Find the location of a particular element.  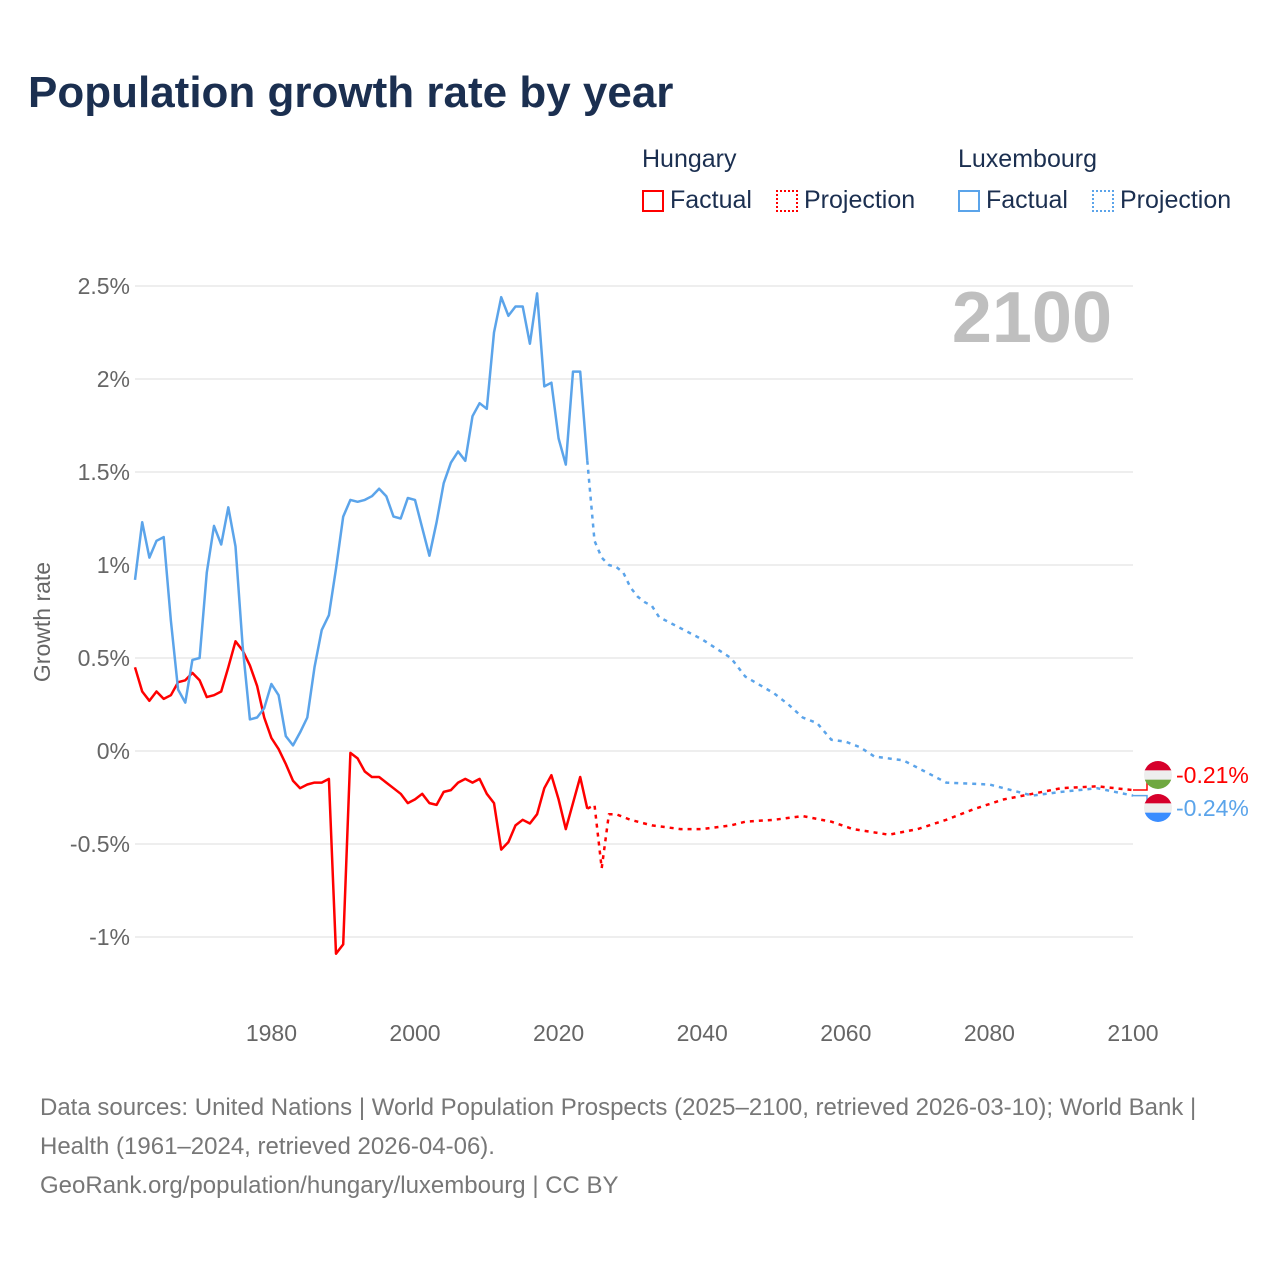

y-axis-label: Growth rate is located at coordinates (42, 622).